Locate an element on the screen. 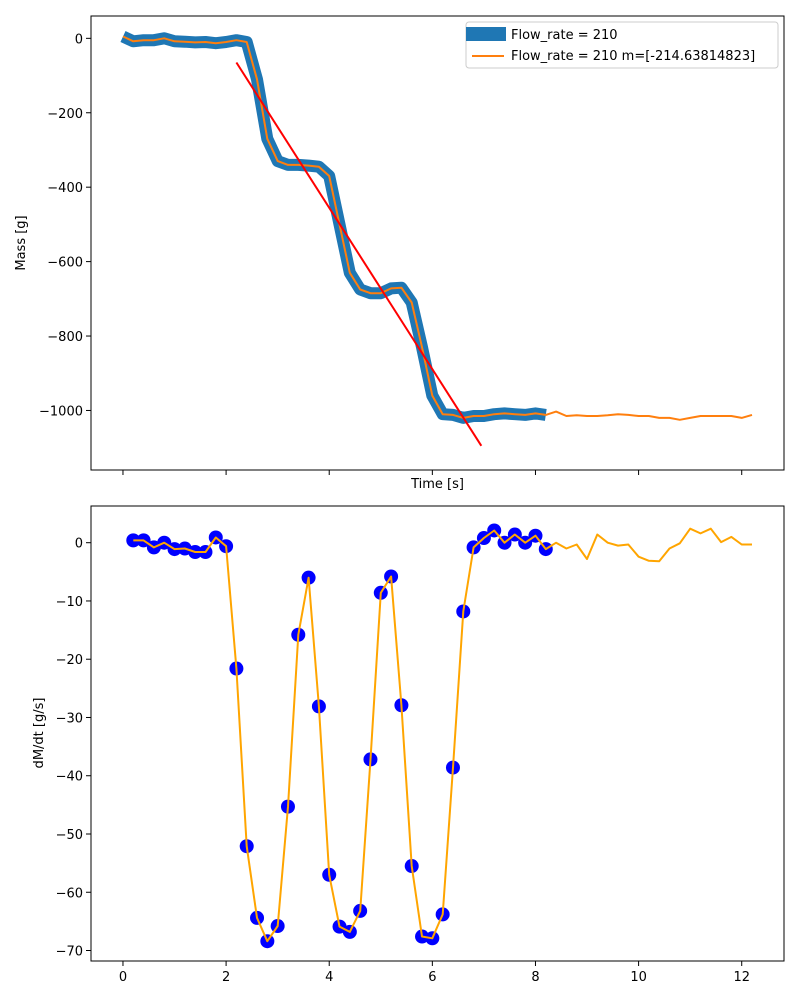 The width and height of the screenshot is (800, 1000). y-tick-label: −800 is located at coordinates (65, 337).